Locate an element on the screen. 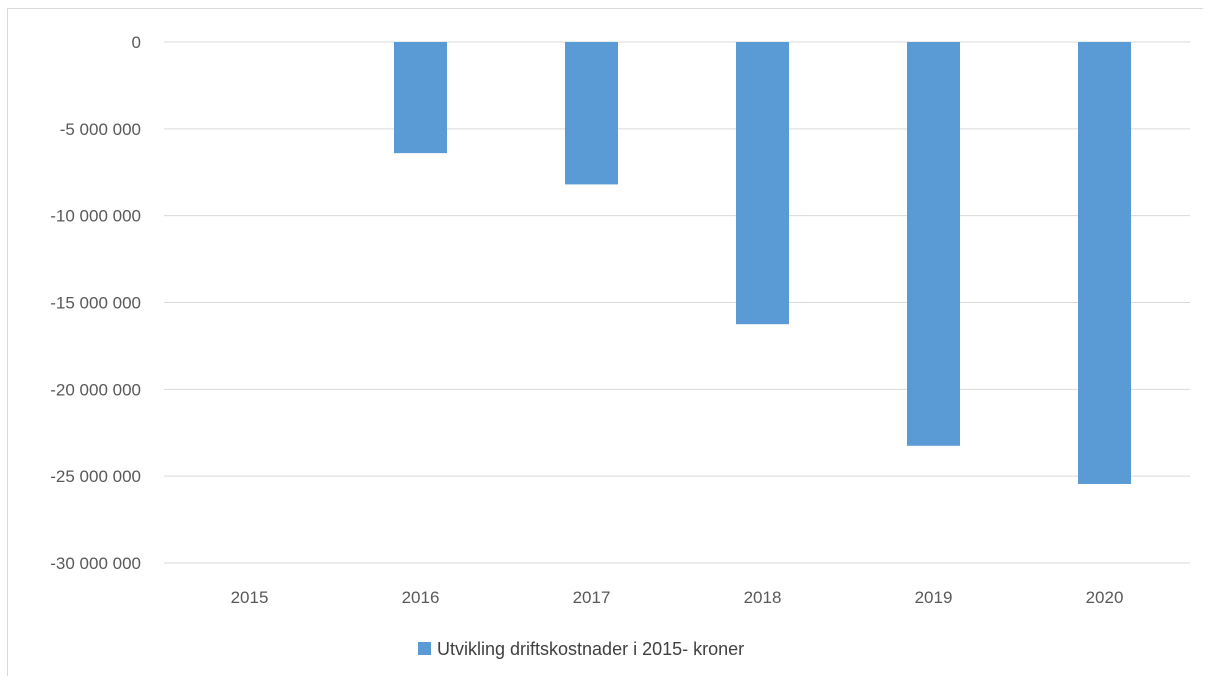 This screenshot has height=678, width=1205. y-tick-label: -20 000 000 is located at coordinates (95, 389).